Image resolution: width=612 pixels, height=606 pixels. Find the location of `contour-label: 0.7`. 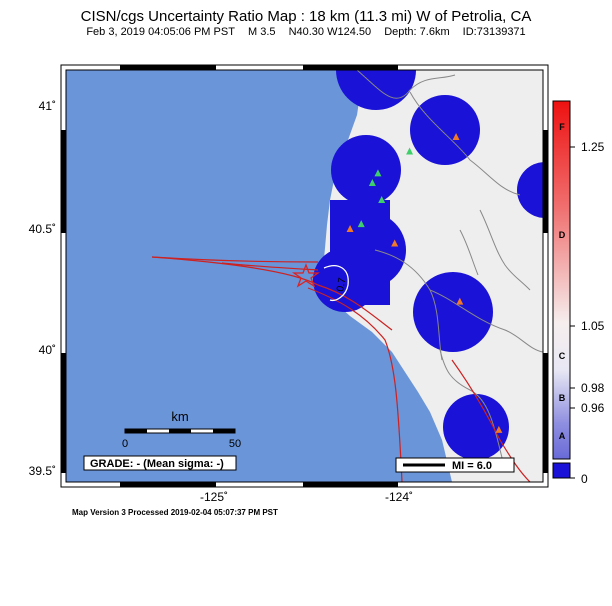

contour-label: 0.7 is located at coordinates (341, 284).